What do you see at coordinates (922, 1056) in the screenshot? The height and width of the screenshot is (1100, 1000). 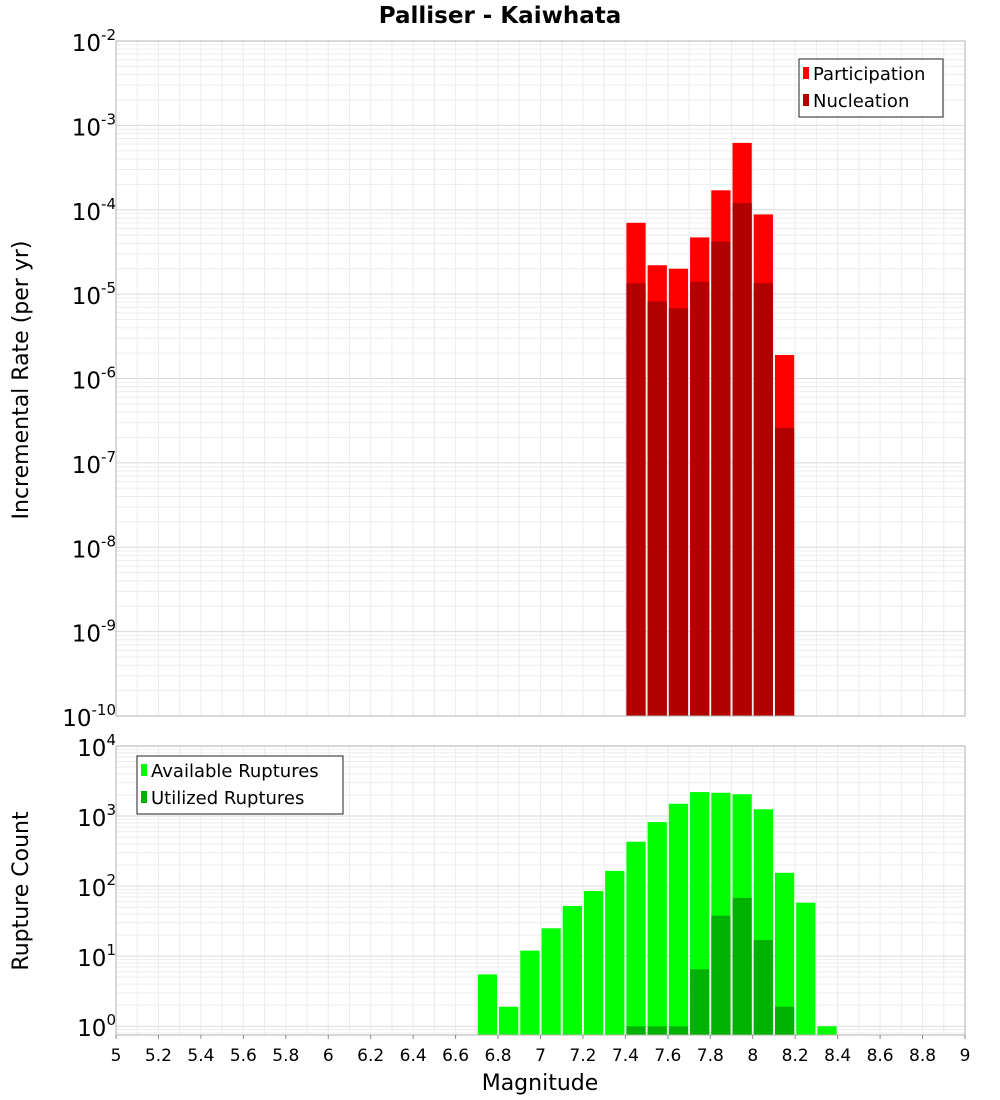 I see `x-tick-label: 8.8` at bounding box center [922, 1056].